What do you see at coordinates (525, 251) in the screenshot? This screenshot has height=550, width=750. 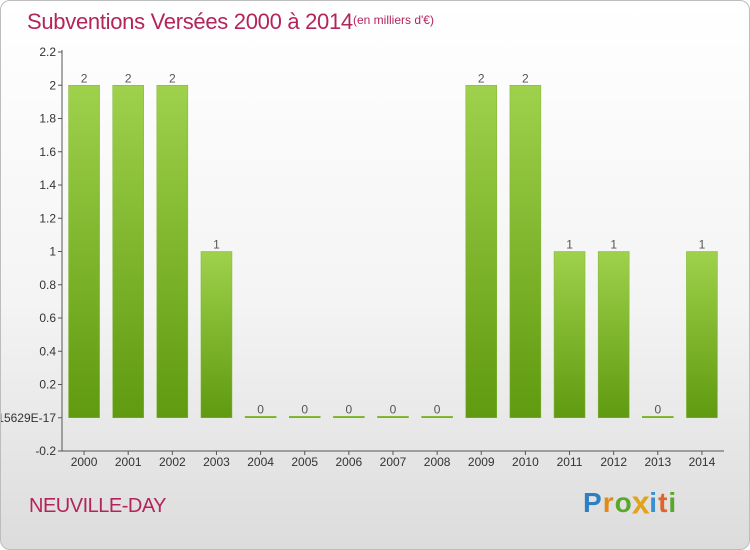 I see `bar-2010` at bounding box center [525, 251].